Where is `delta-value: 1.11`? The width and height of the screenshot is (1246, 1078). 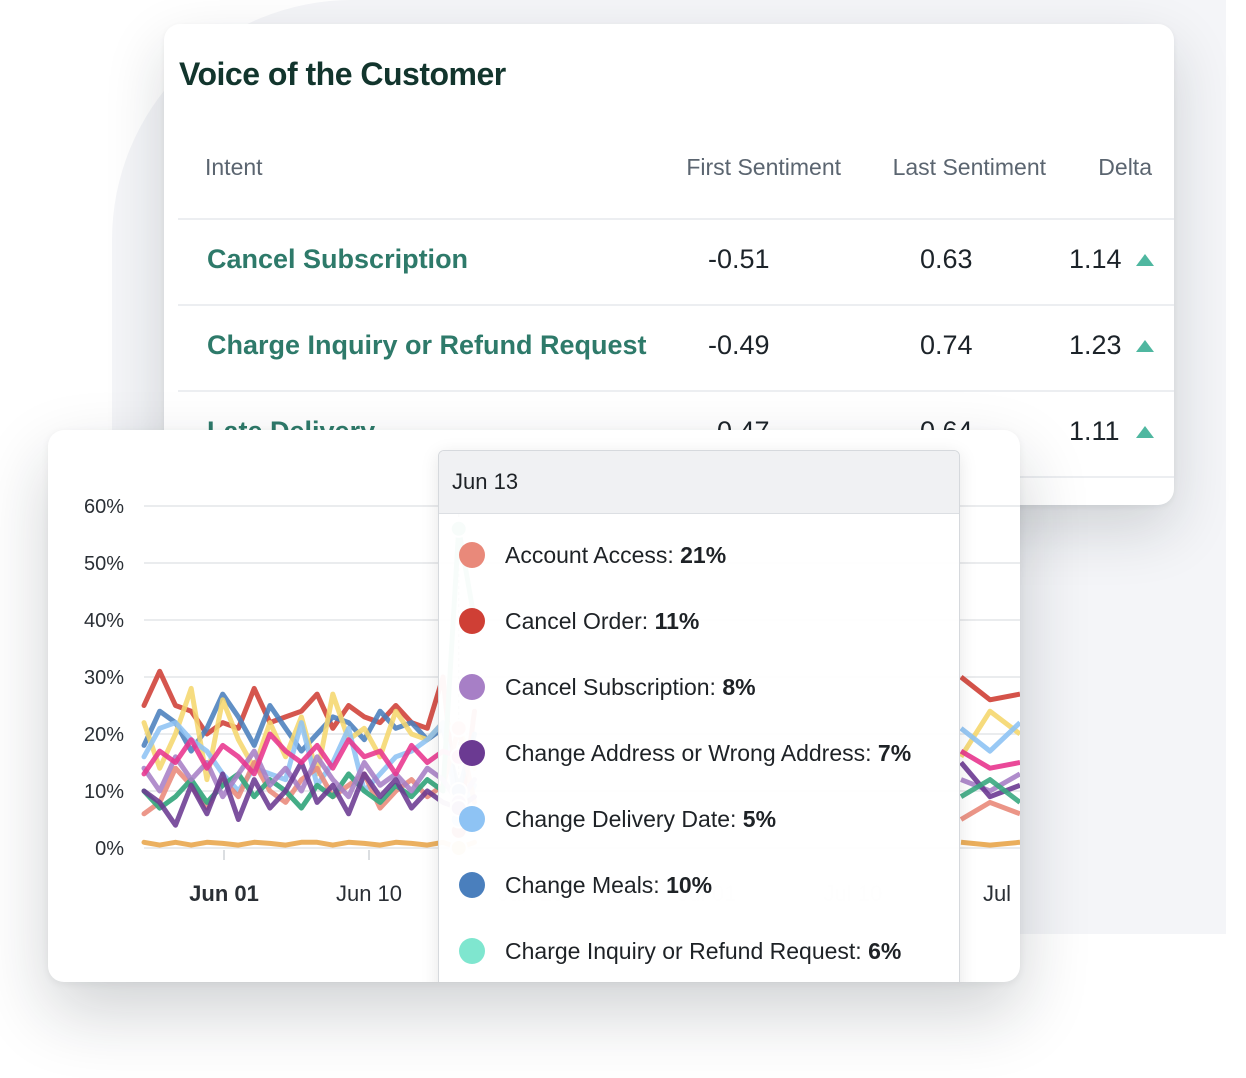 delta-value: 1.11 is located at coordinates (1094, 431).